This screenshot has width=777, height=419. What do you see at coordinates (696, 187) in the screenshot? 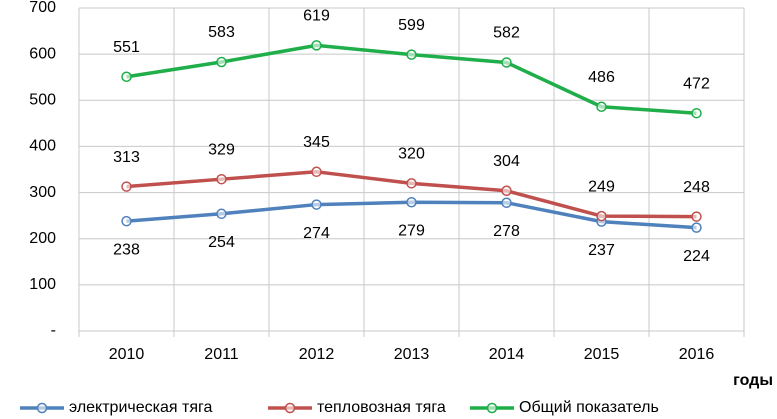
I see `data-label: 248` at bounding box center [696, 187].